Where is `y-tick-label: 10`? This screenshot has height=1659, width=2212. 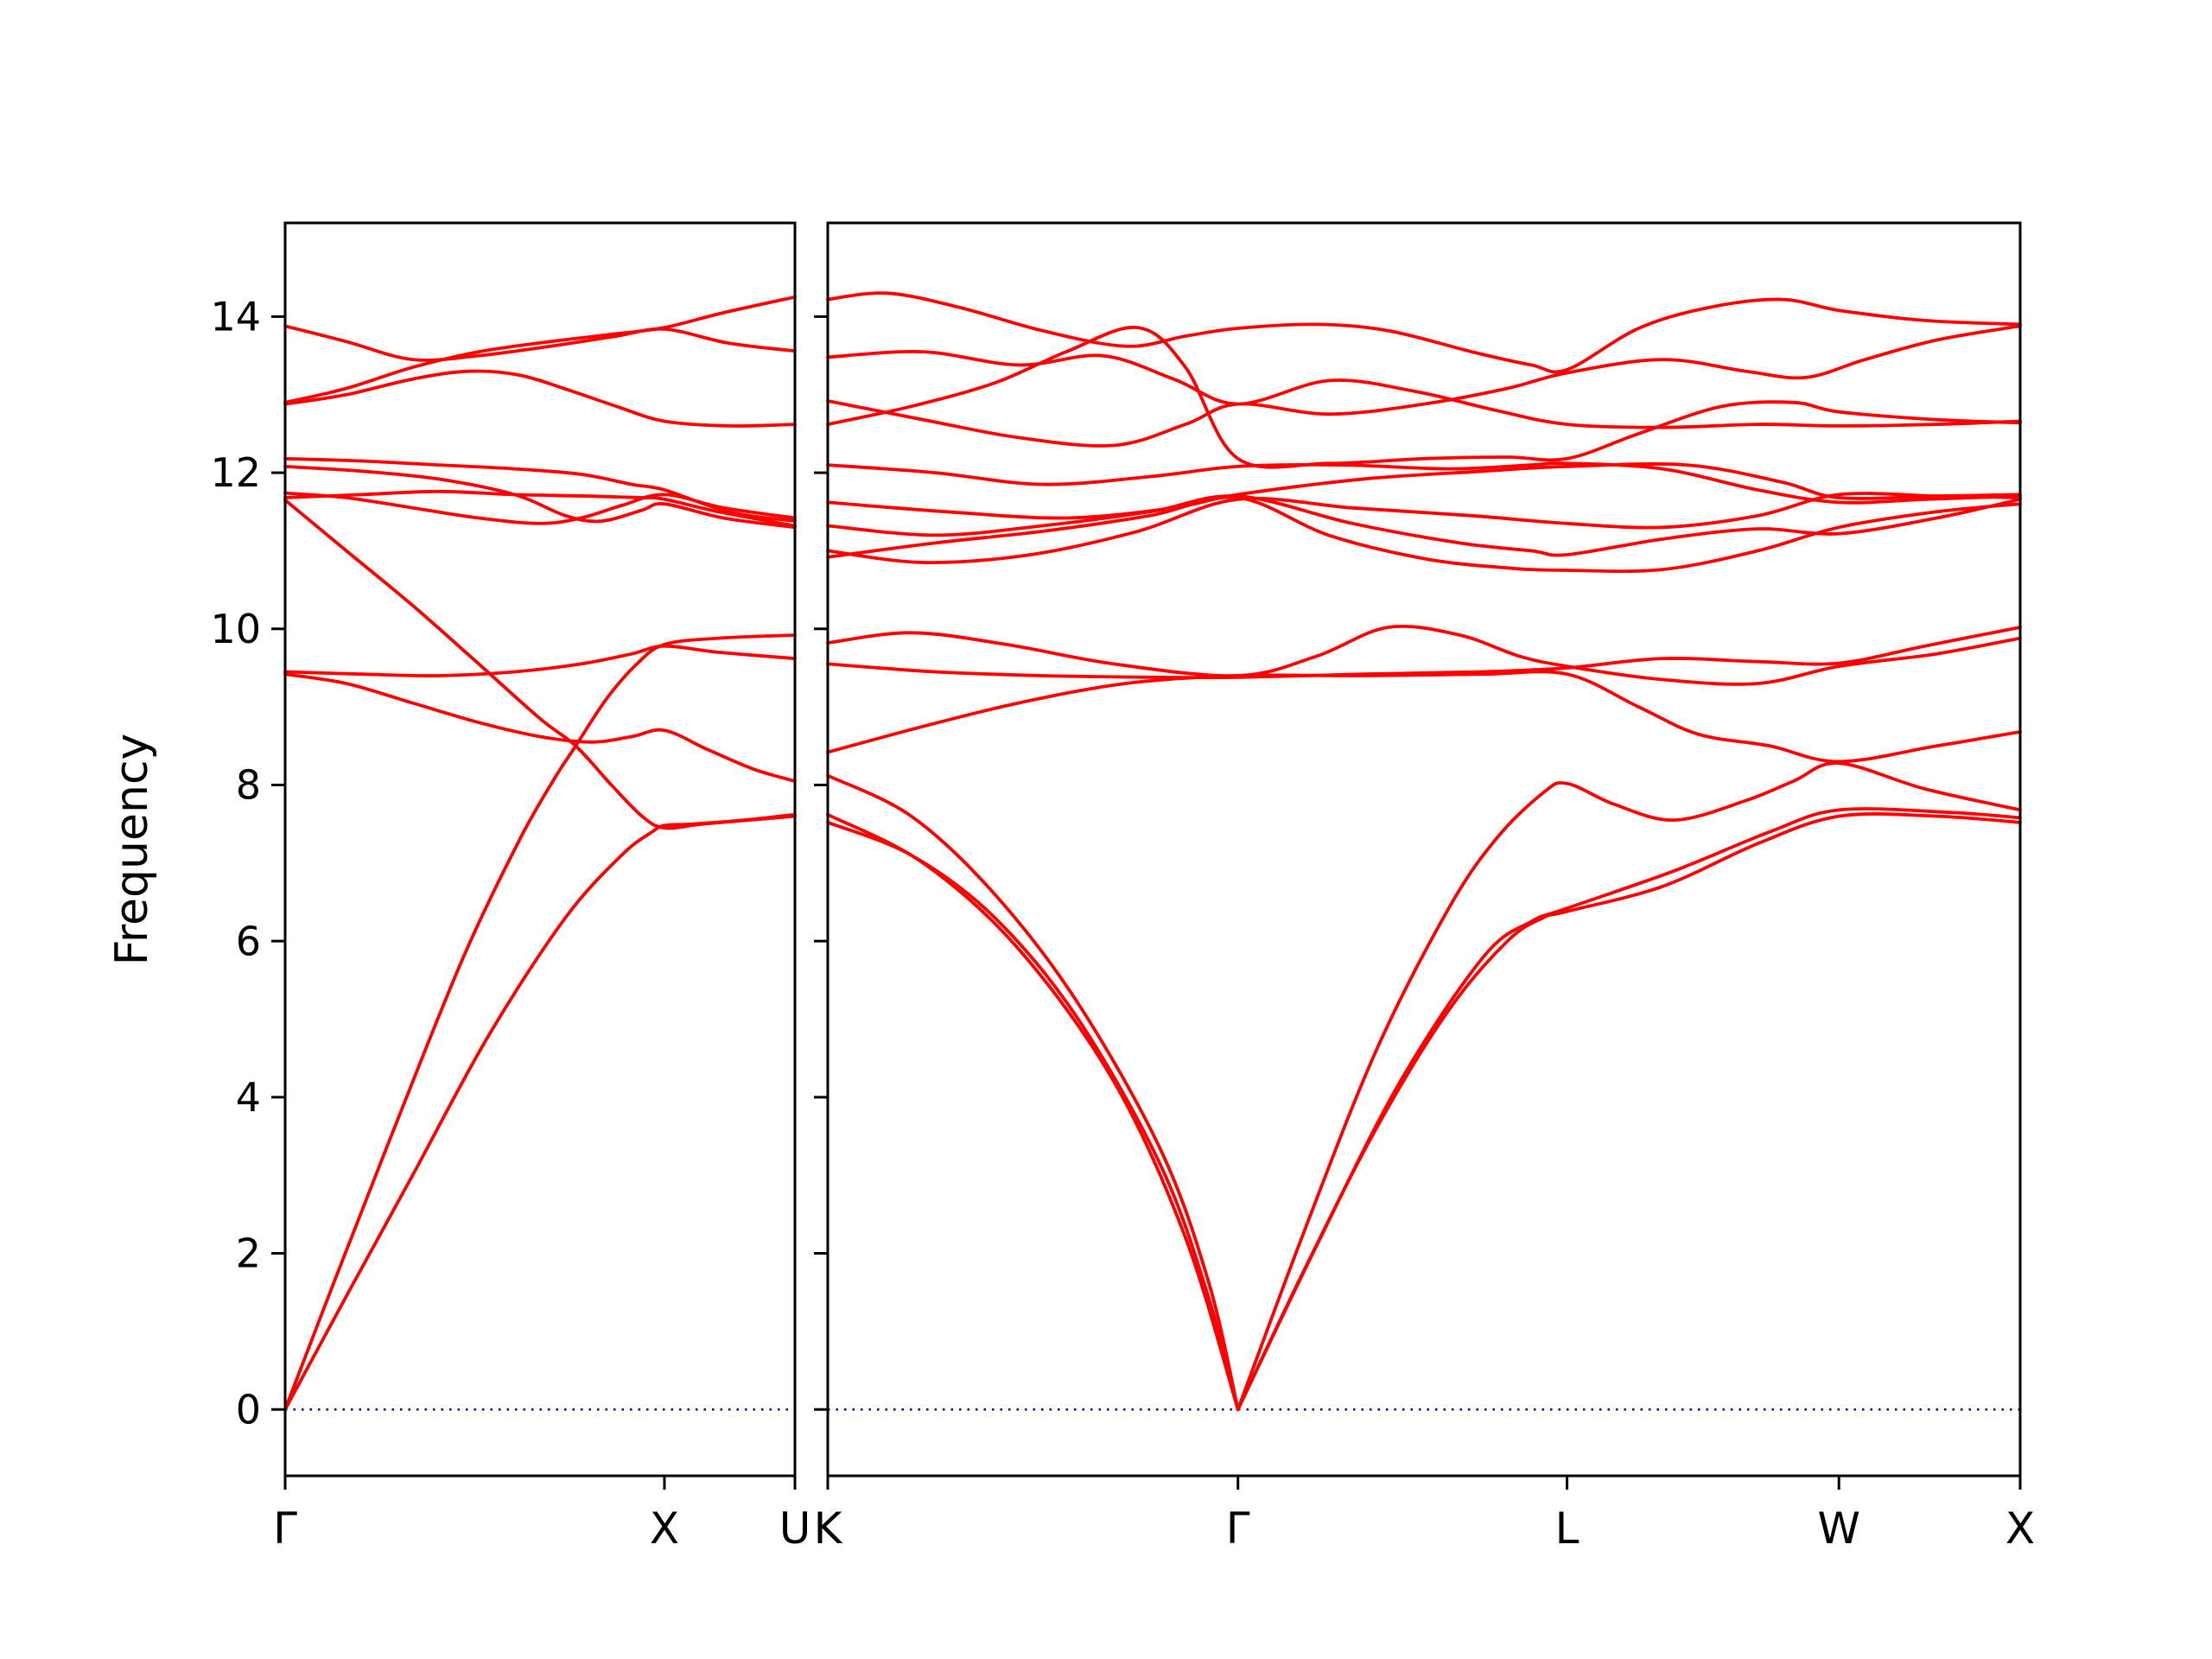
y-tick-label: 10 is located at coordinates (235, 629).